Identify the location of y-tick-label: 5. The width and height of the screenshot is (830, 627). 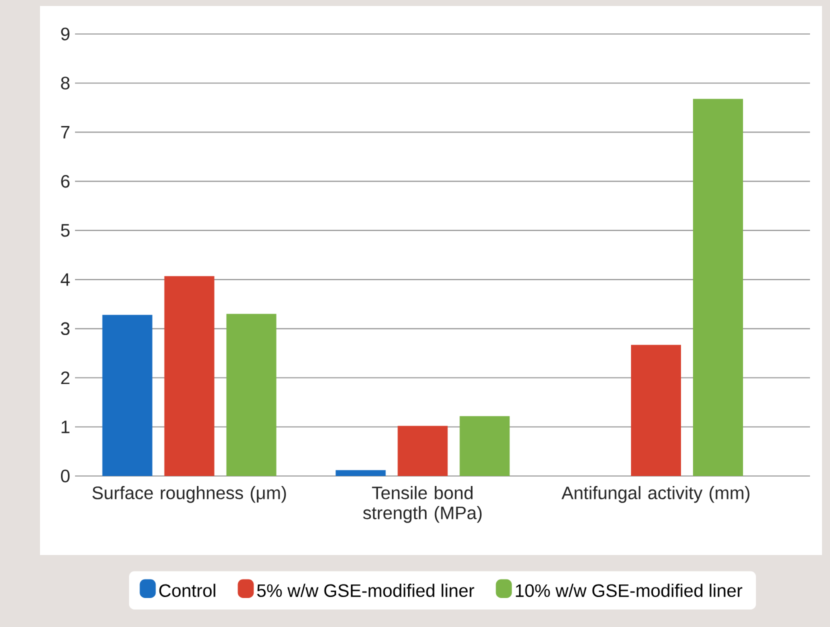
(65, 230).